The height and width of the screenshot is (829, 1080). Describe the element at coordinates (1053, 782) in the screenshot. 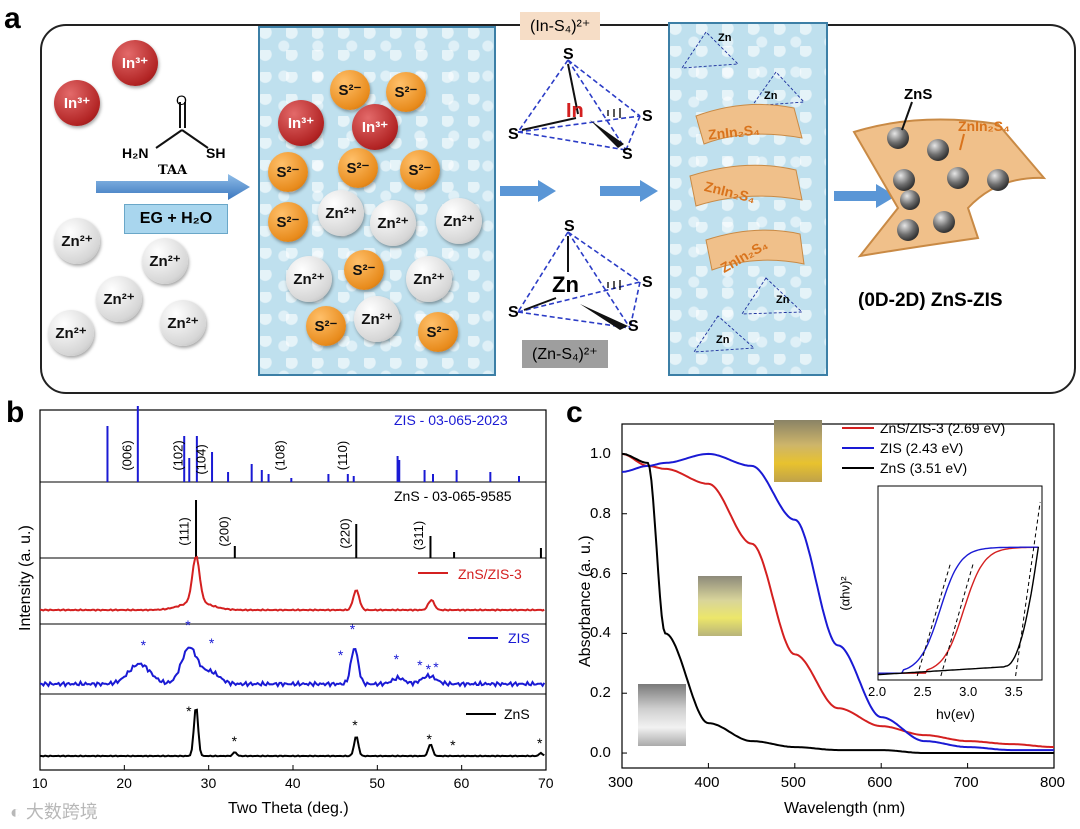

I see `abs-xtick-label: 800` at that location.